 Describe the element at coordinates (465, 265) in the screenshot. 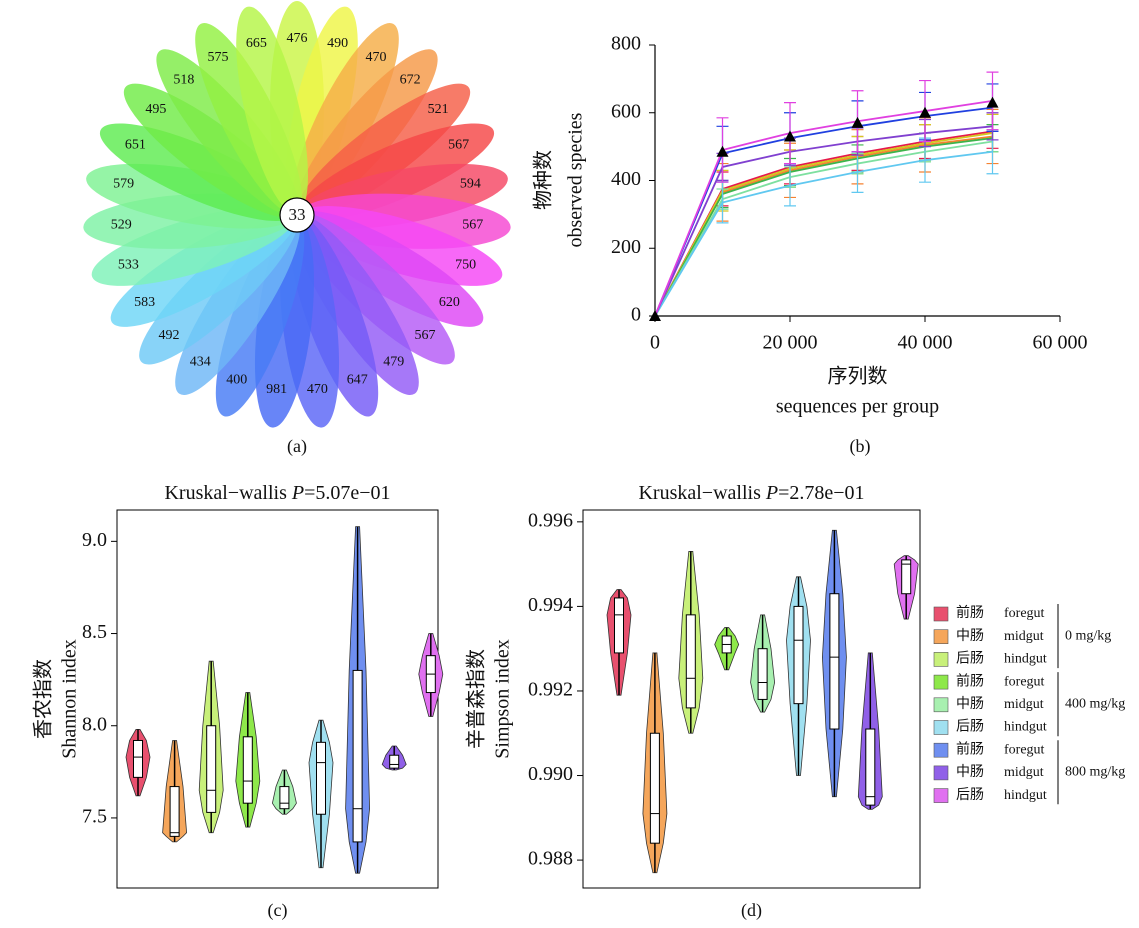

I see `petal-label: 750` at that location.